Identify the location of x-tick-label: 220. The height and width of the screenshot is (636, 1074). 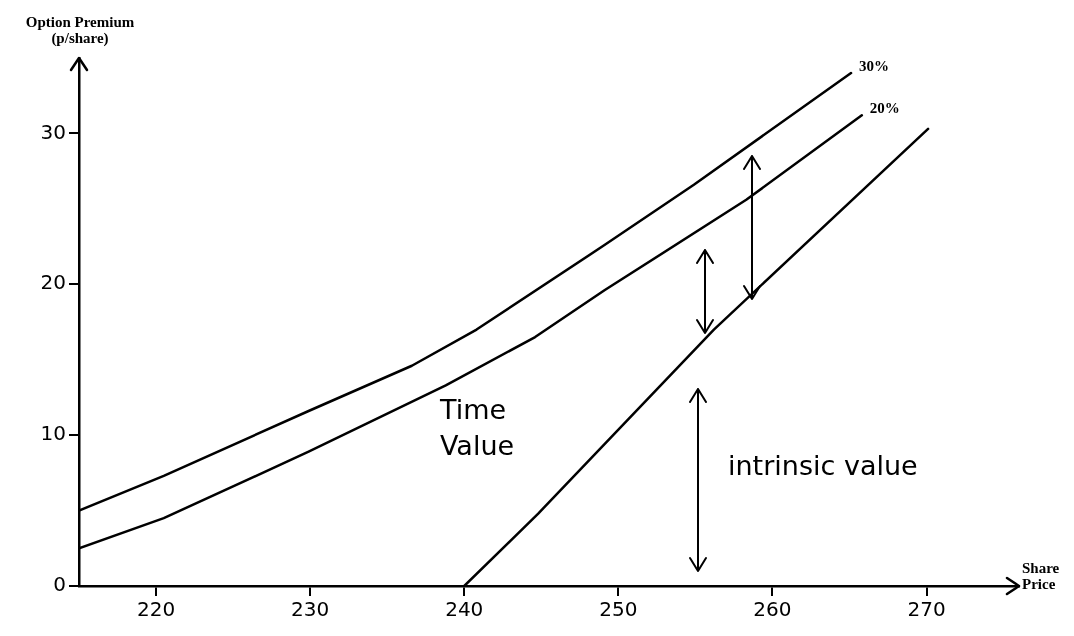
(156, 609).